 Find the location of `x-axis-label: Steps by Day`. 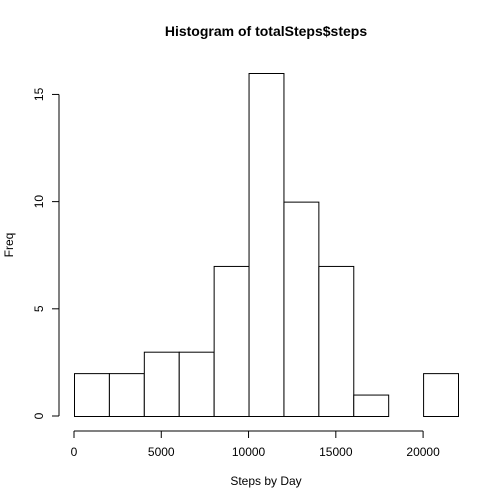

x-axis-label: Steps by Day is located at coordinates (265, 481).